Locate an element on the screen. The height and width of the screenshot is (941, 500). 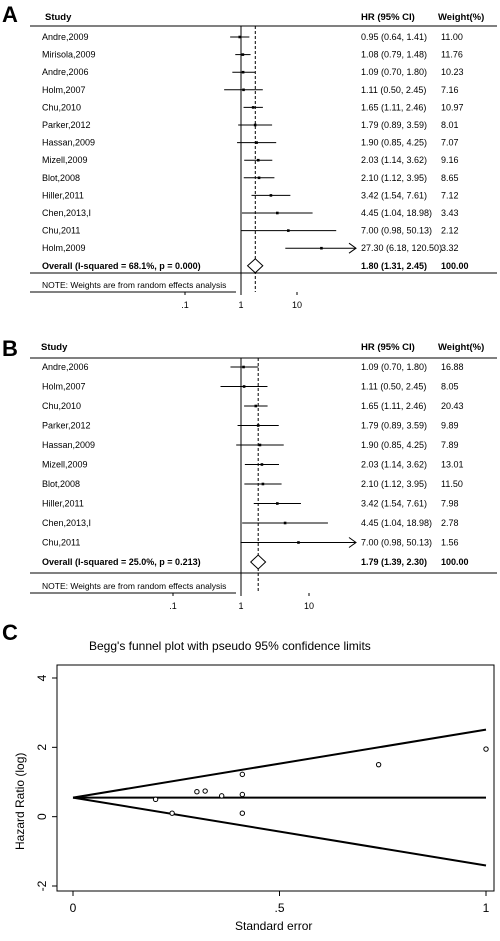
upper-limit-line is located at coordinates (279, 763).